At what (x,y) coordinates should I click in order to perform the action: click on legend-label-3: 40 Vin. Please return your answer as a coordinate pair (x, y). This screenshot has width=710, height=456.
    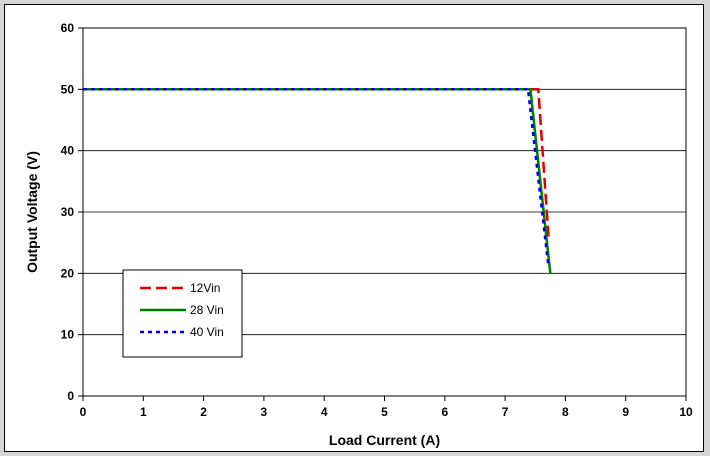
    Looking at the image, I should click on (207, 332).